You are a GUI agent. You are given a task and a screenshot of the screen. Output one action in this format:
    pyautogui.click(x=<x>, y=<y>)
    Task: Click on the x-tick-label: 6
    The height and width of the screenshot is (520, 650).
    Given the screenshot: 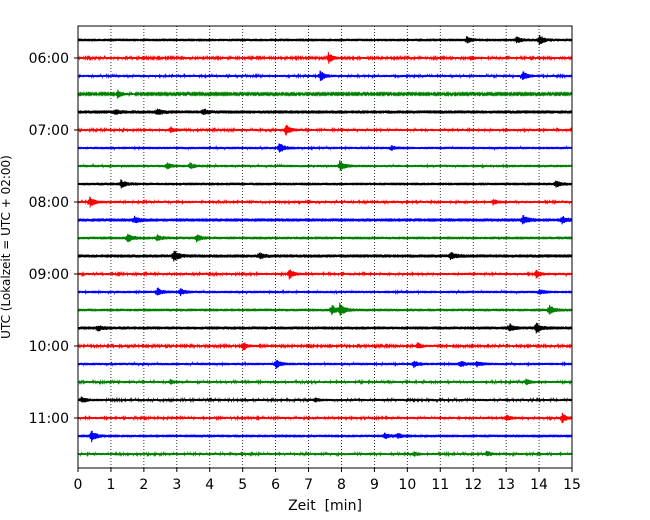 What is the action you would take?
    pyautogui.click(x=275, y=485)
    